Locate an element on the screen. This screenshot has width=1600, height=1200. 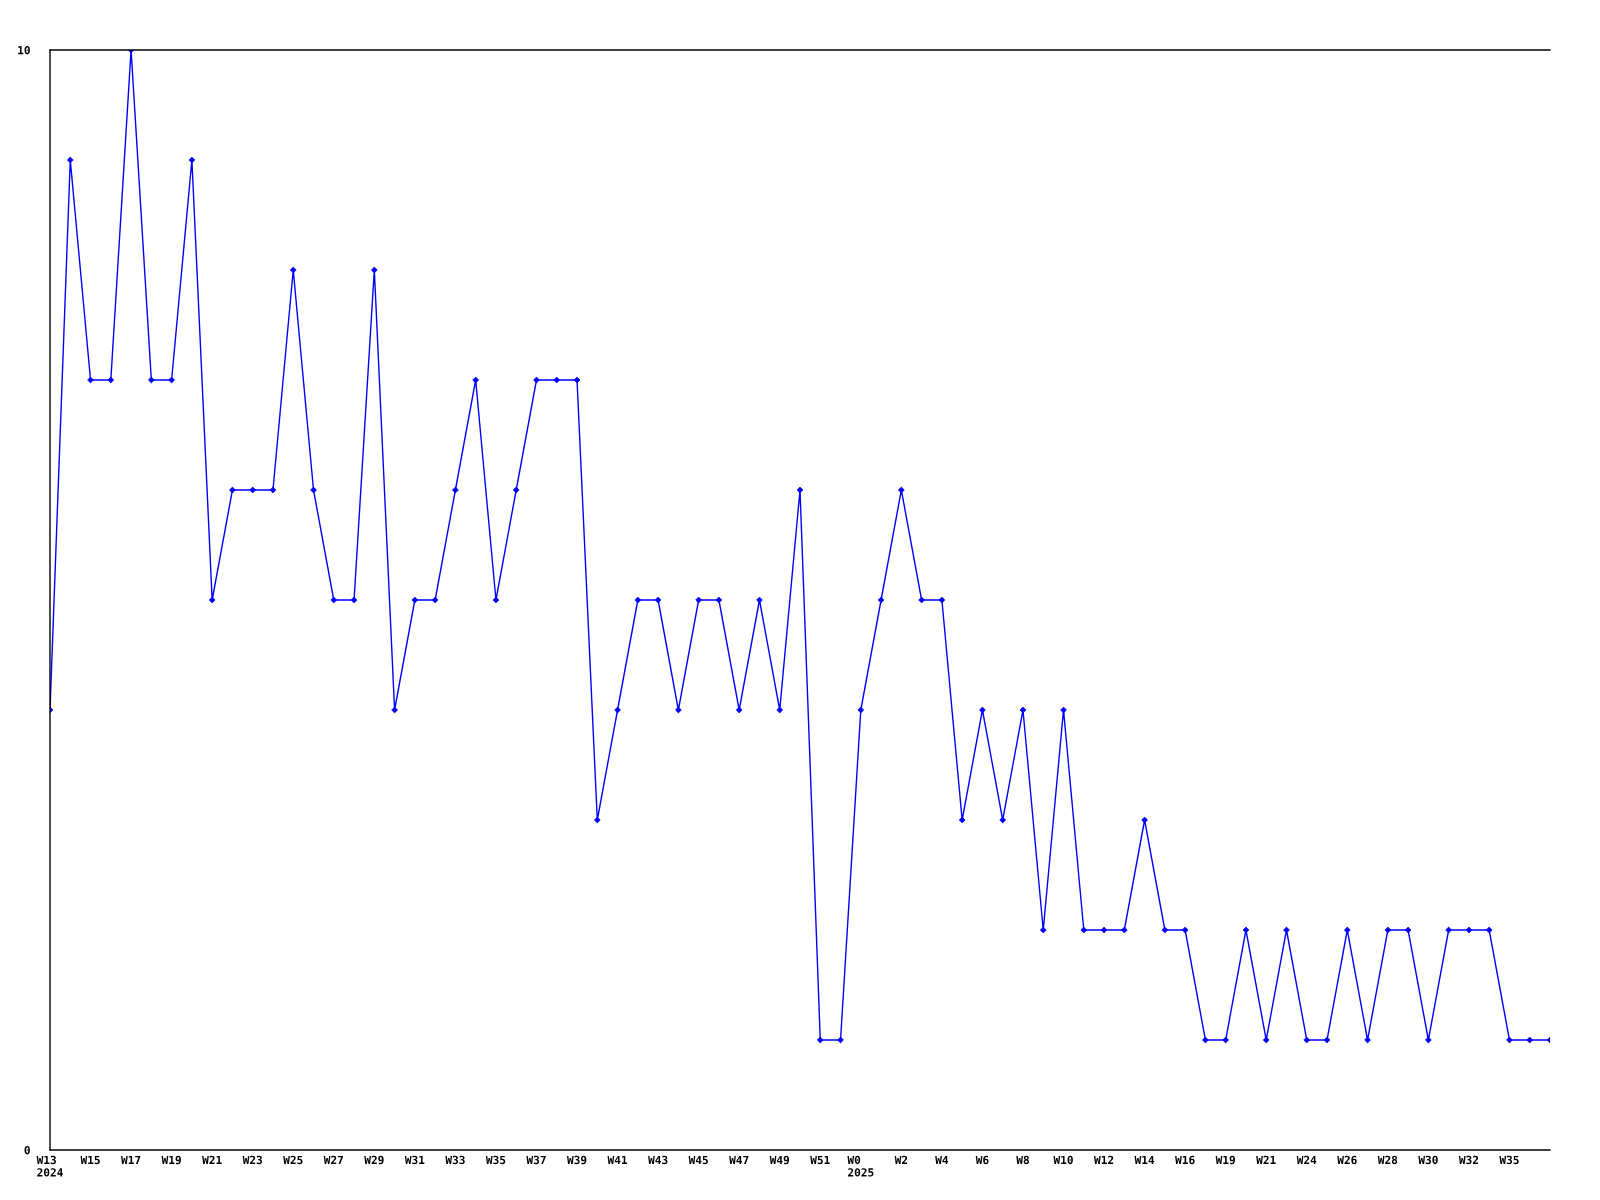
x-tick-label: W33 is located at coordinates (455, 1160).